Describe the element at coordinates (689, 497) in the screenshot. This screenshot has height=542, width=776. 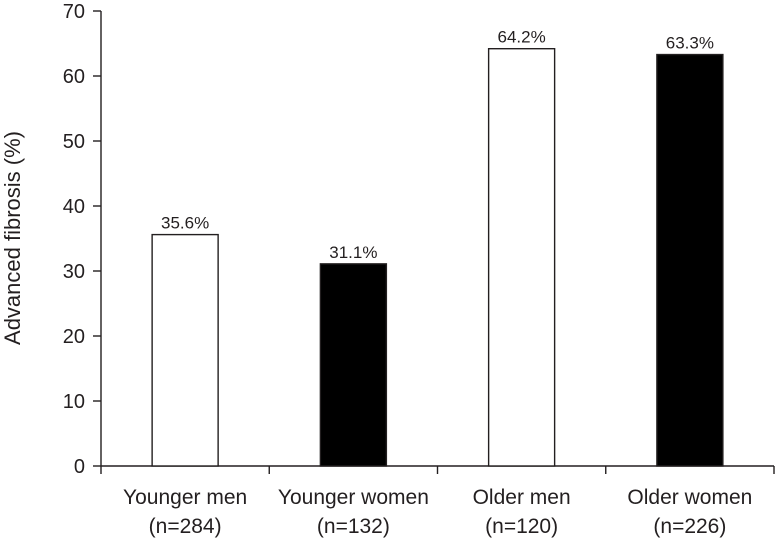
I see `x-tick-label: Older women` at that location.